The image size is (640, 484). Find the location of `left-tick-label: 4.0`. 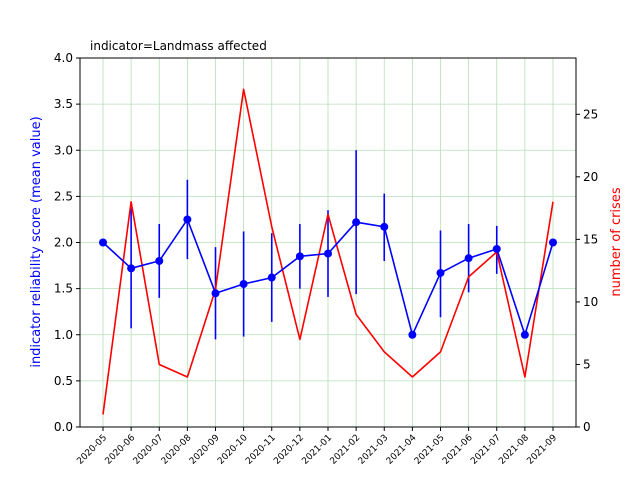

left-tick-label: 4.0 is located at coordinates (63, 58).